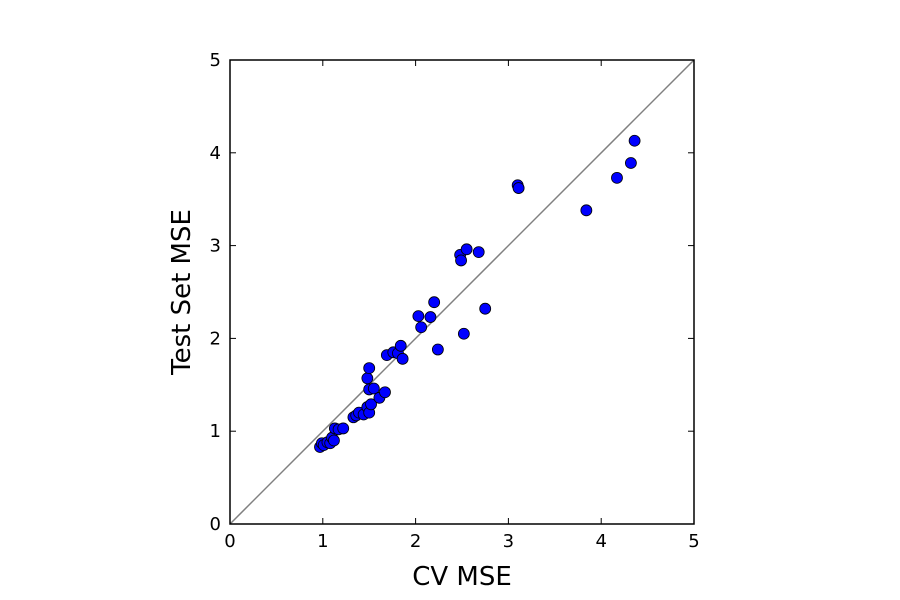  I want to click on y-axis-title: Test Set MSE, so click(182, 292).